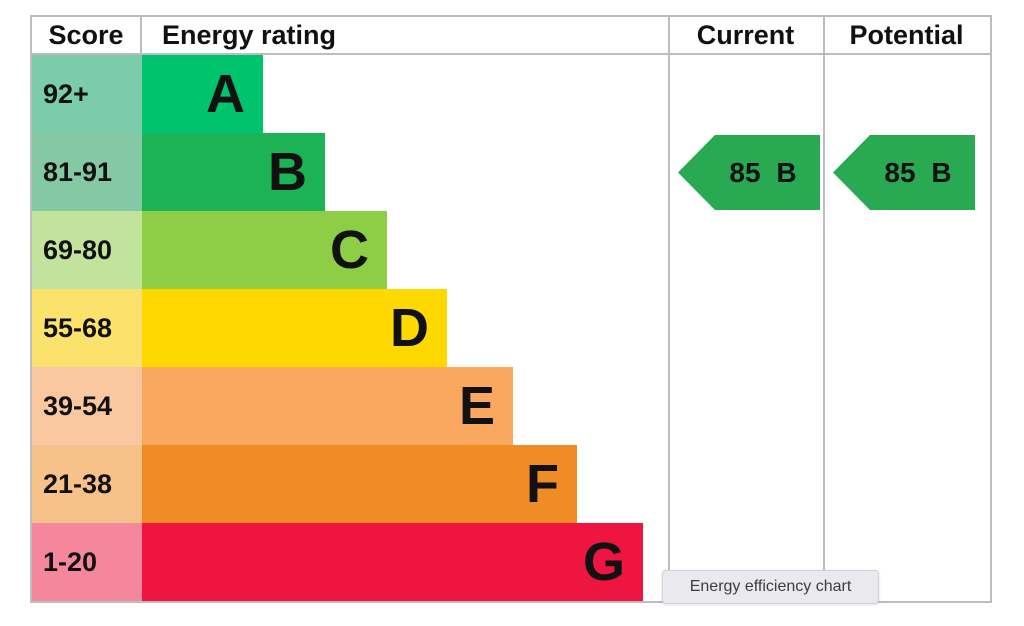  I want to click on band-row-G: 1-20 G, so click(511, 562).